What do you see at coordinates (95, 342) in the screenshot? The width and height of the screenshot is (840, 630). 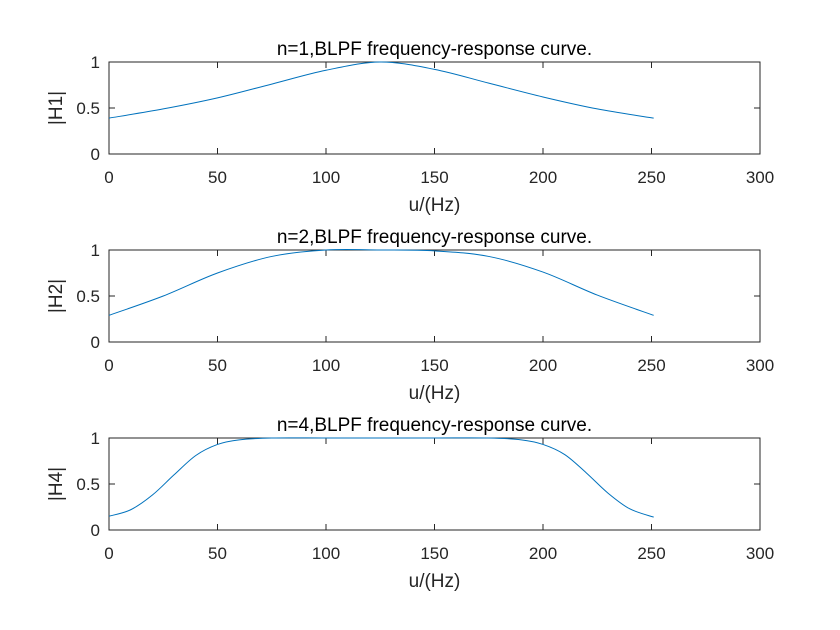 I see `y-tick-label-2-0: 0` at bounding box center [95, 342].